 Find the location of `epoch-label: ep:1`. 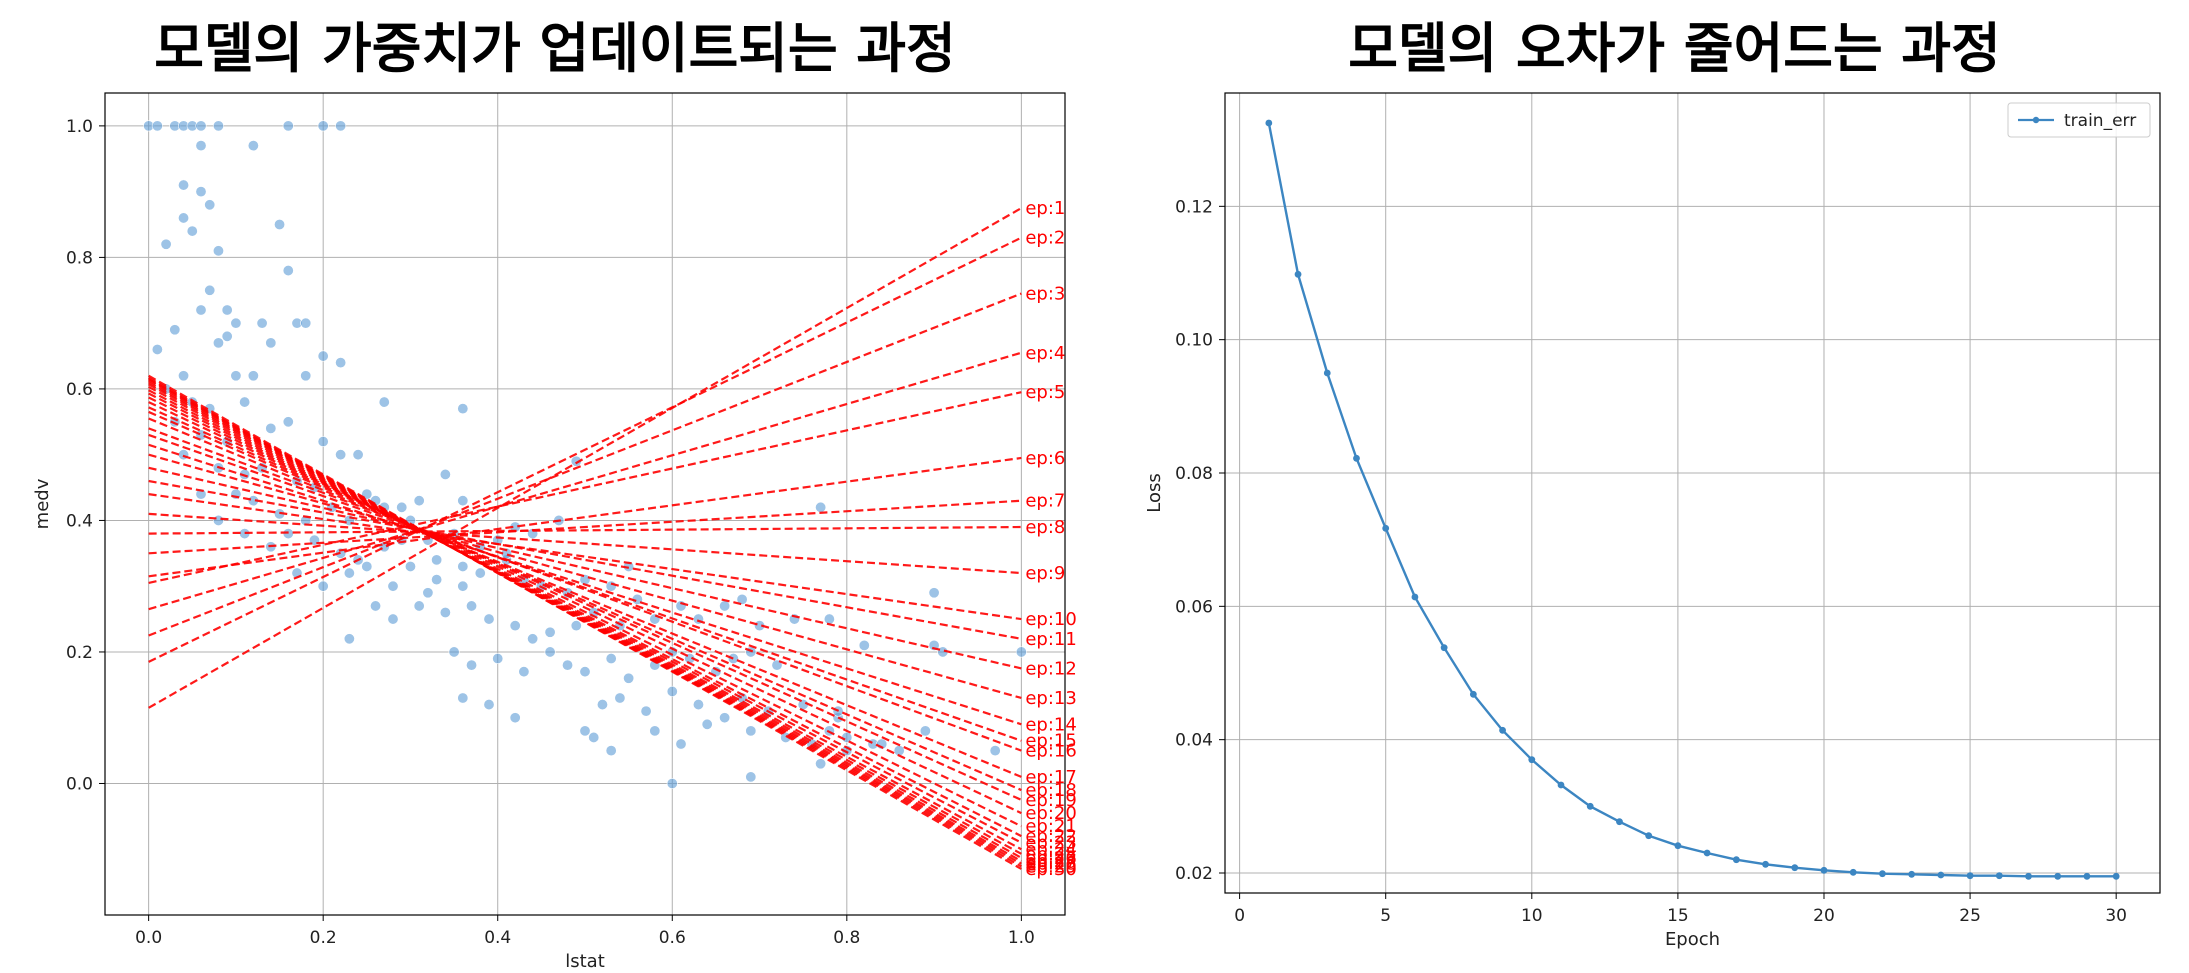

epoch-label: ep:1 is located at coordinates (1045, 208).